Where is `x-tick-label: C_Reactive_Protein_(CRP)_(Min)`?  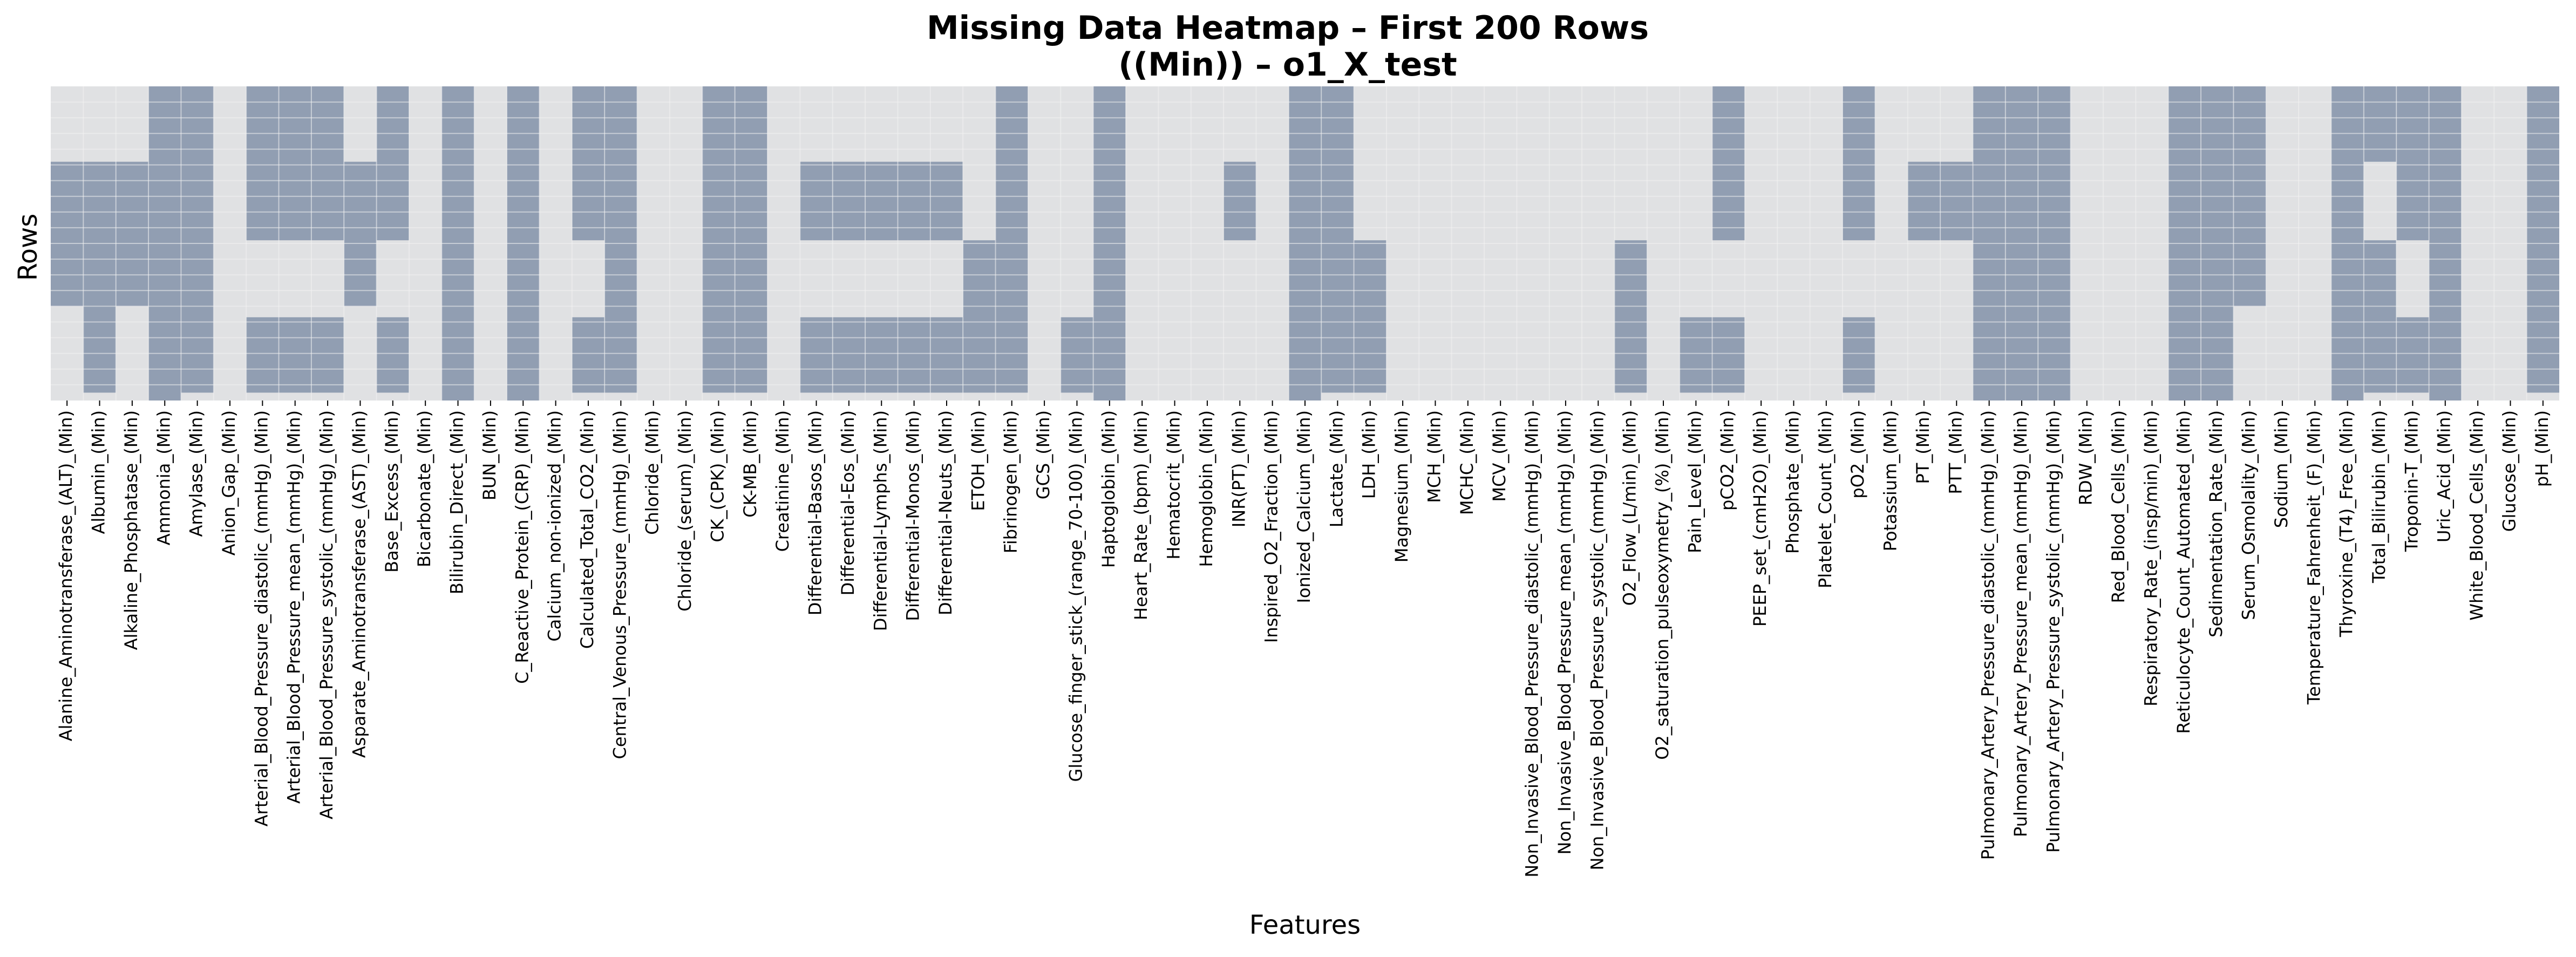
x-tick-label: C_Reactive_Protein_(CRP)_(Min) is located at coordinates (522, 547).